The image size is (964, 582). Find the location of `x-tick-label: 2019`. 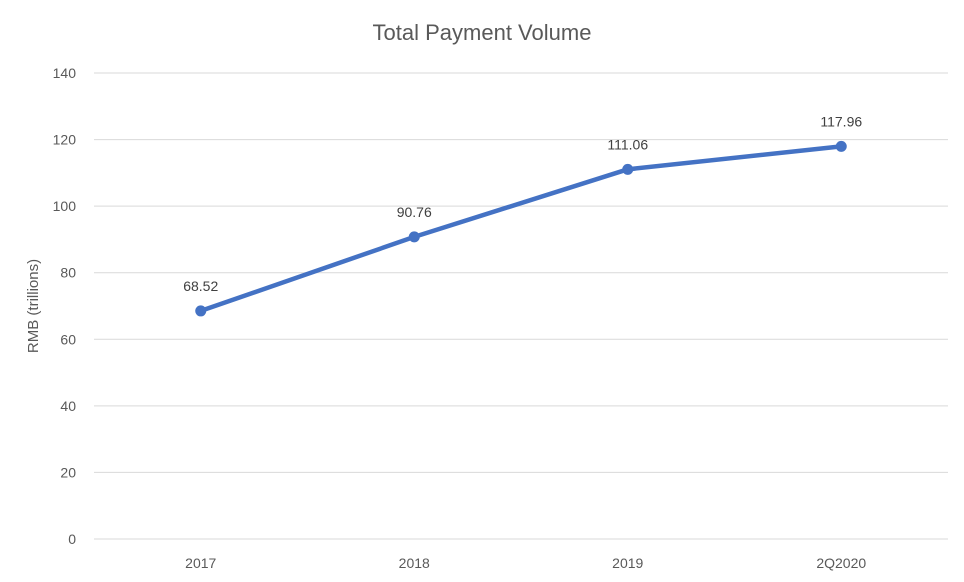

x-tick-label: 2019 is located at coordinates (627, 563).